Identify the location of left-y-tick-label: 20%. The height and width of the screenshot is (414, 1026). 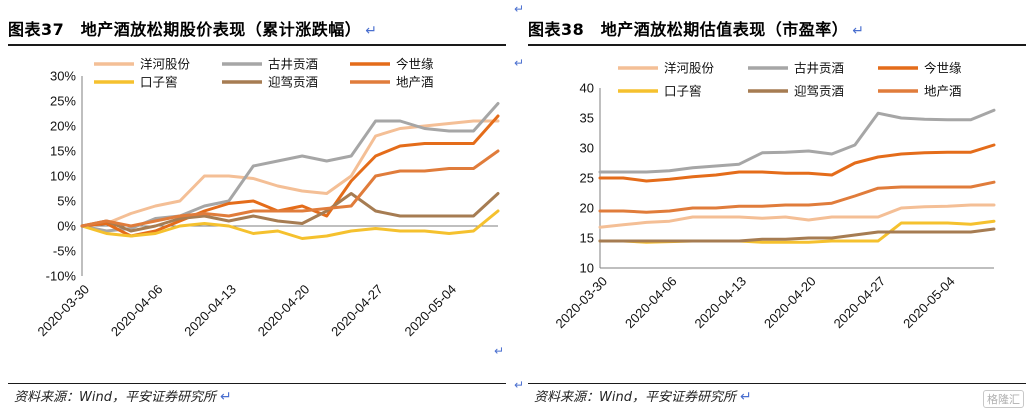
(63, 126).